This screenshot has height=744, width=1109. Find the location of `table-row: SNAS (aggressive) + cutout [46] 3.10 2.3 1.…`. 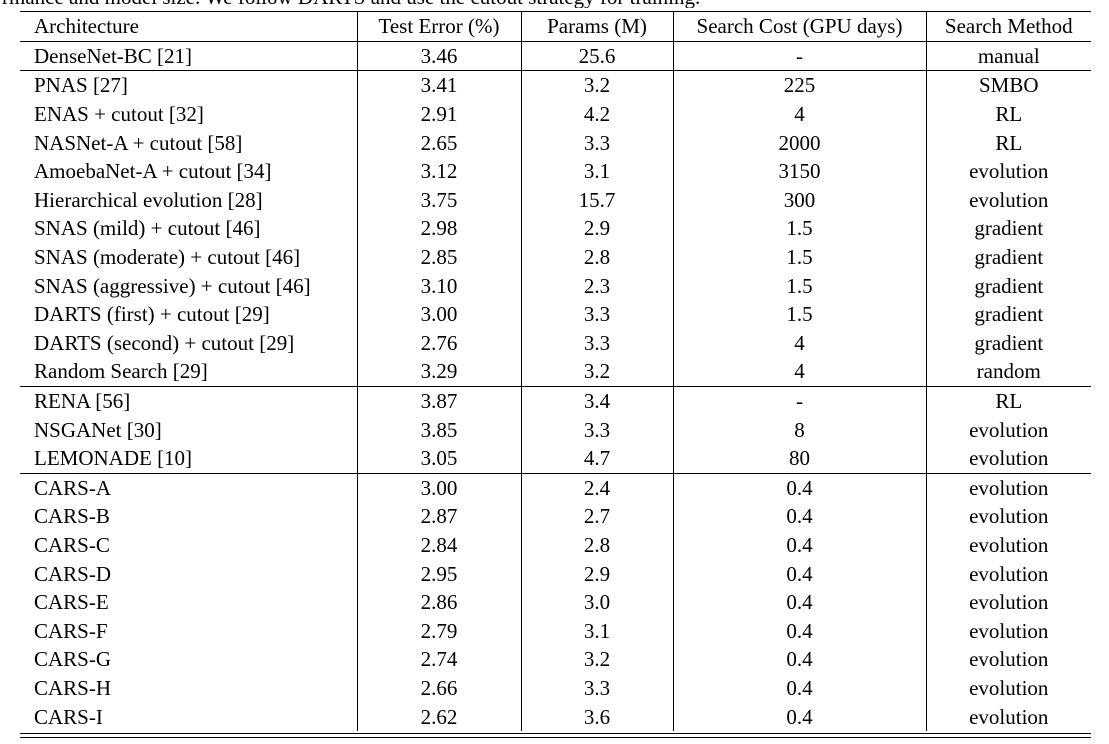

table-row: SNAS (aggressive) + cutout [46] 3.10 2.3 1.… is located at coordinates (555, 285).